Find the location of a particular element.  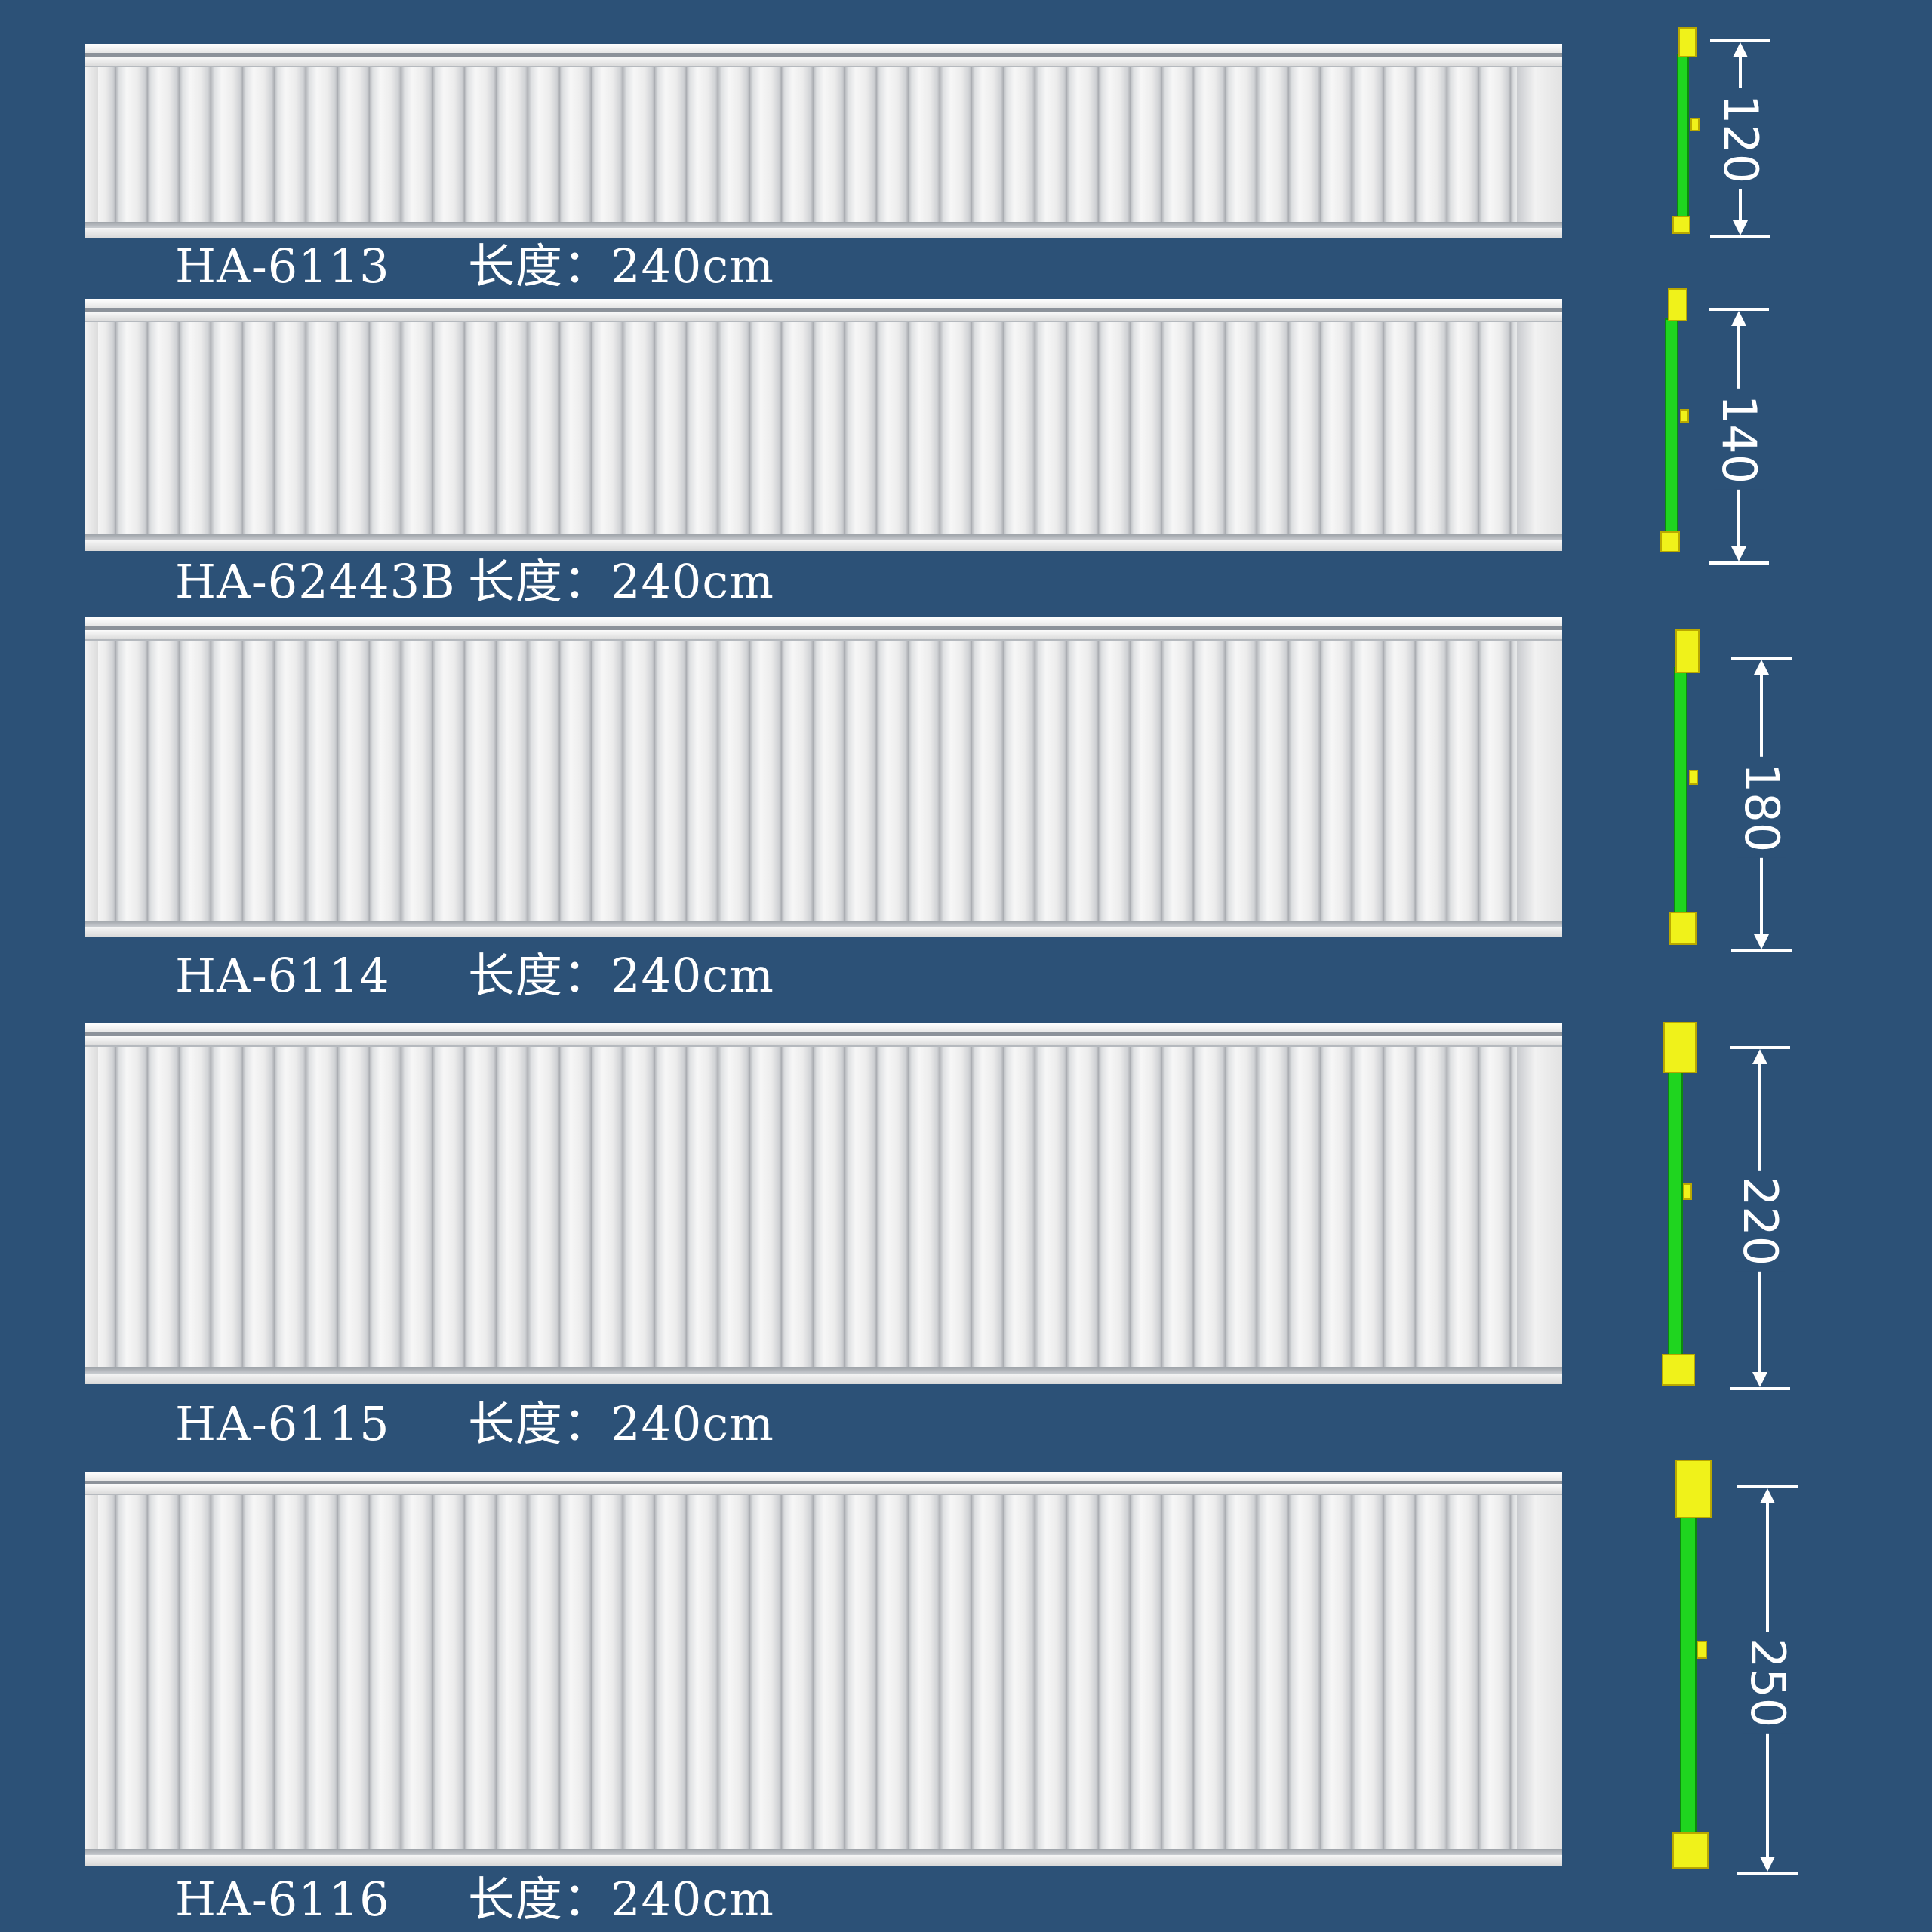

dimension-marker: 250 is located at coordinates (1767, 1680).